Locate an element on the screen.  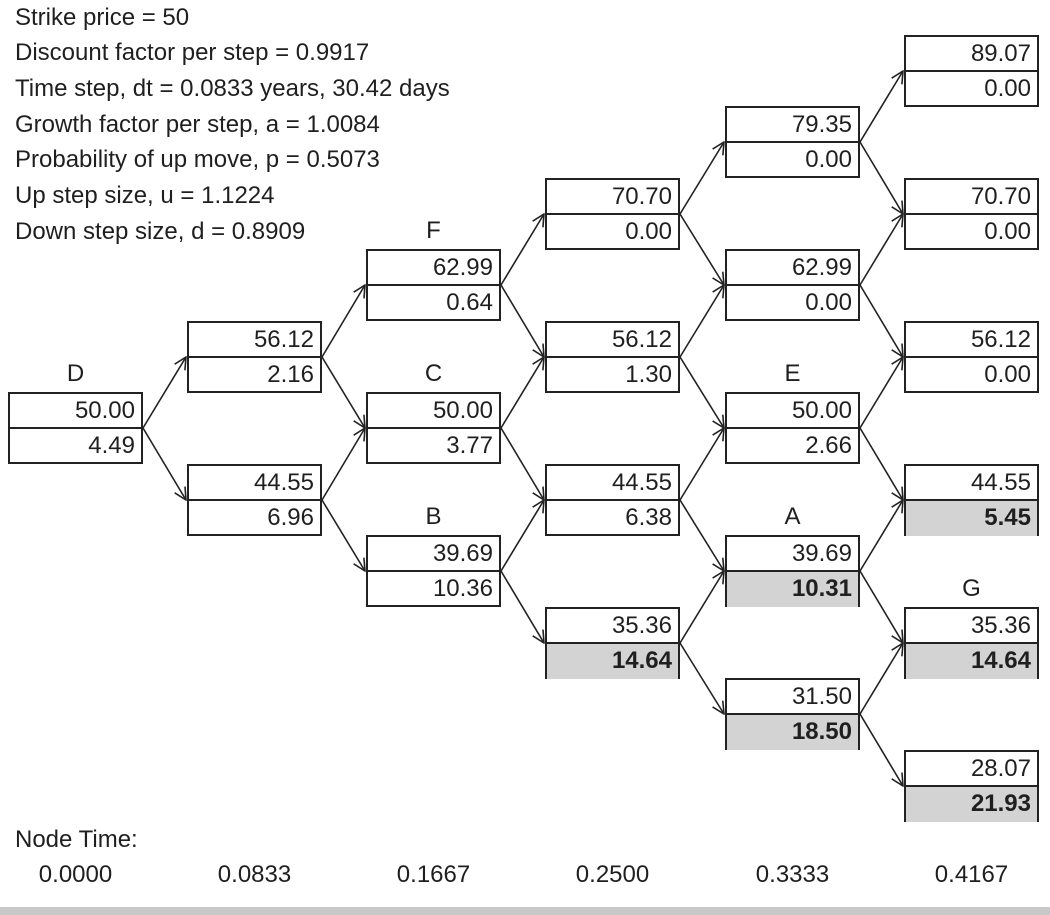
param-up-step: Up step size, u = 1.1224 is located at coordinates (145, 195).